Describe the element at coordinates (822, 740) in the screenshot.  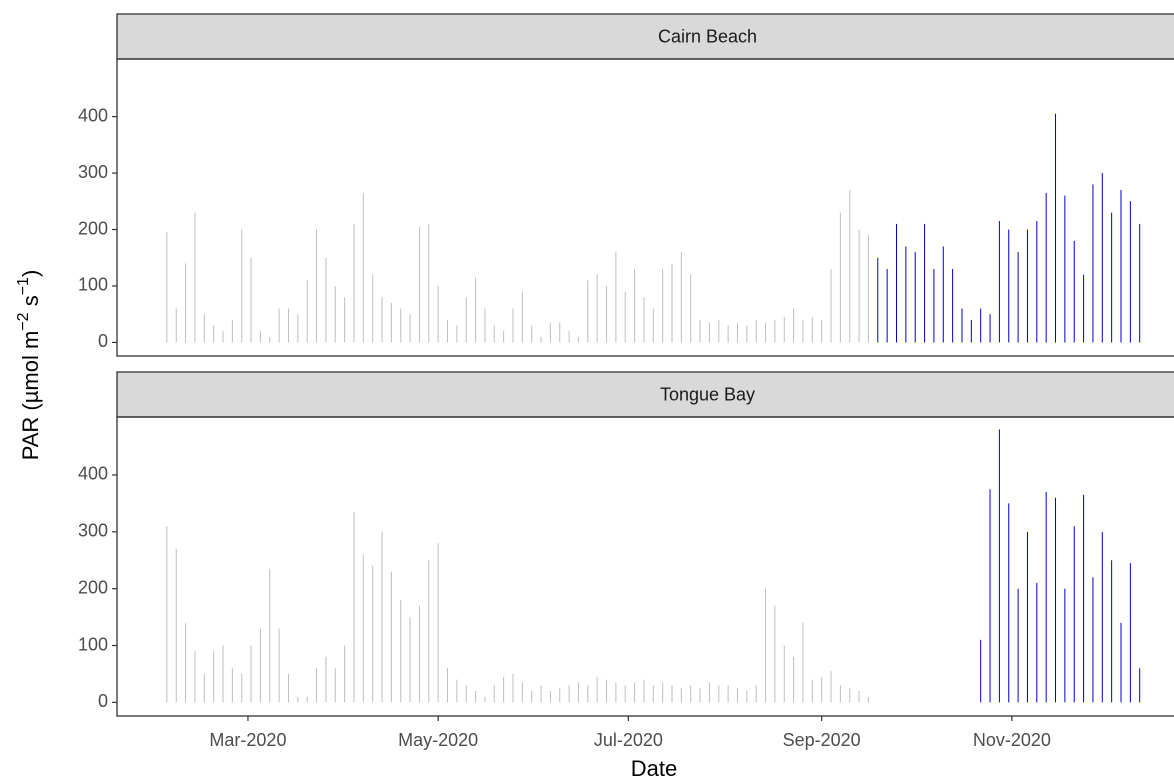
I see `x-tick-label: Sep-2020` at that location.